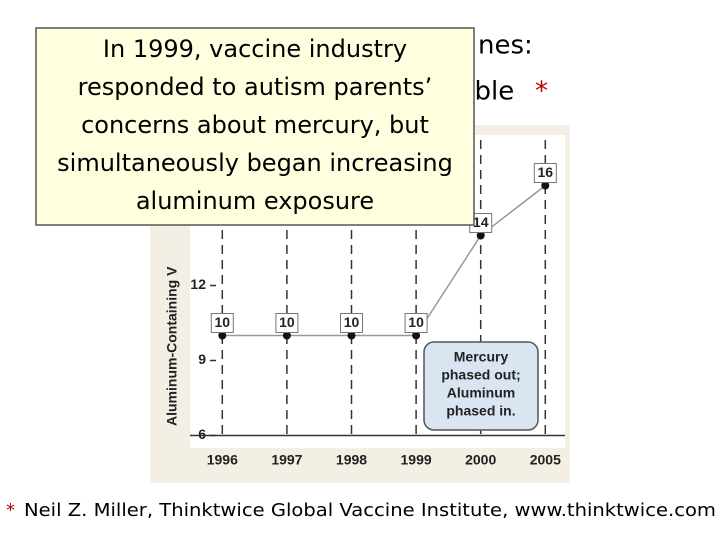  I want to click on annotation: Aluminum, so click(481, 393).